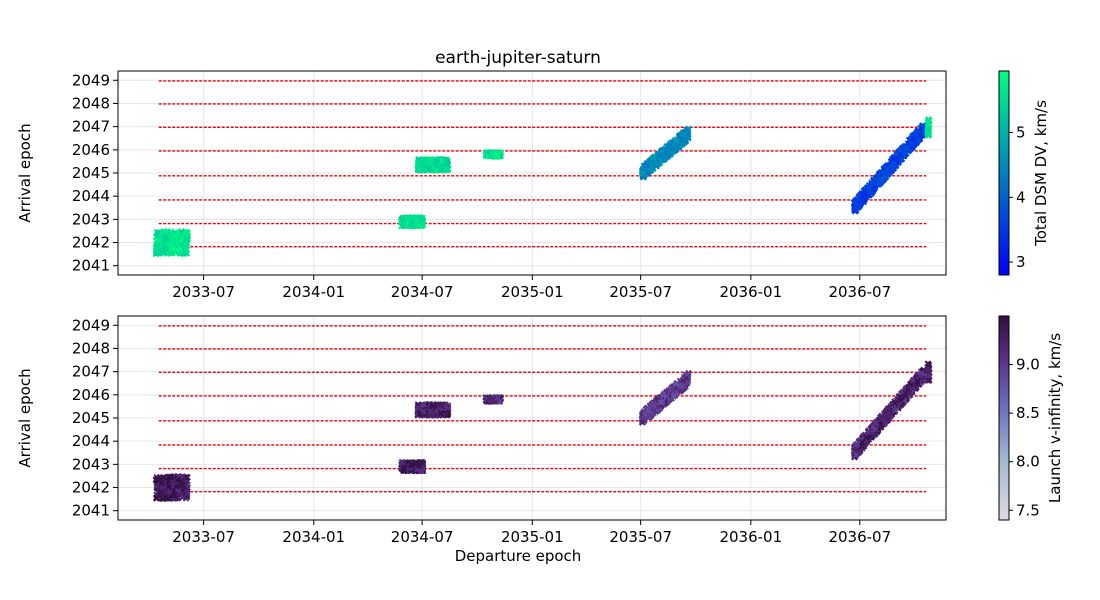  I want to click on top-colorbar-ticks: 3 4 5, so click(1017, 197).